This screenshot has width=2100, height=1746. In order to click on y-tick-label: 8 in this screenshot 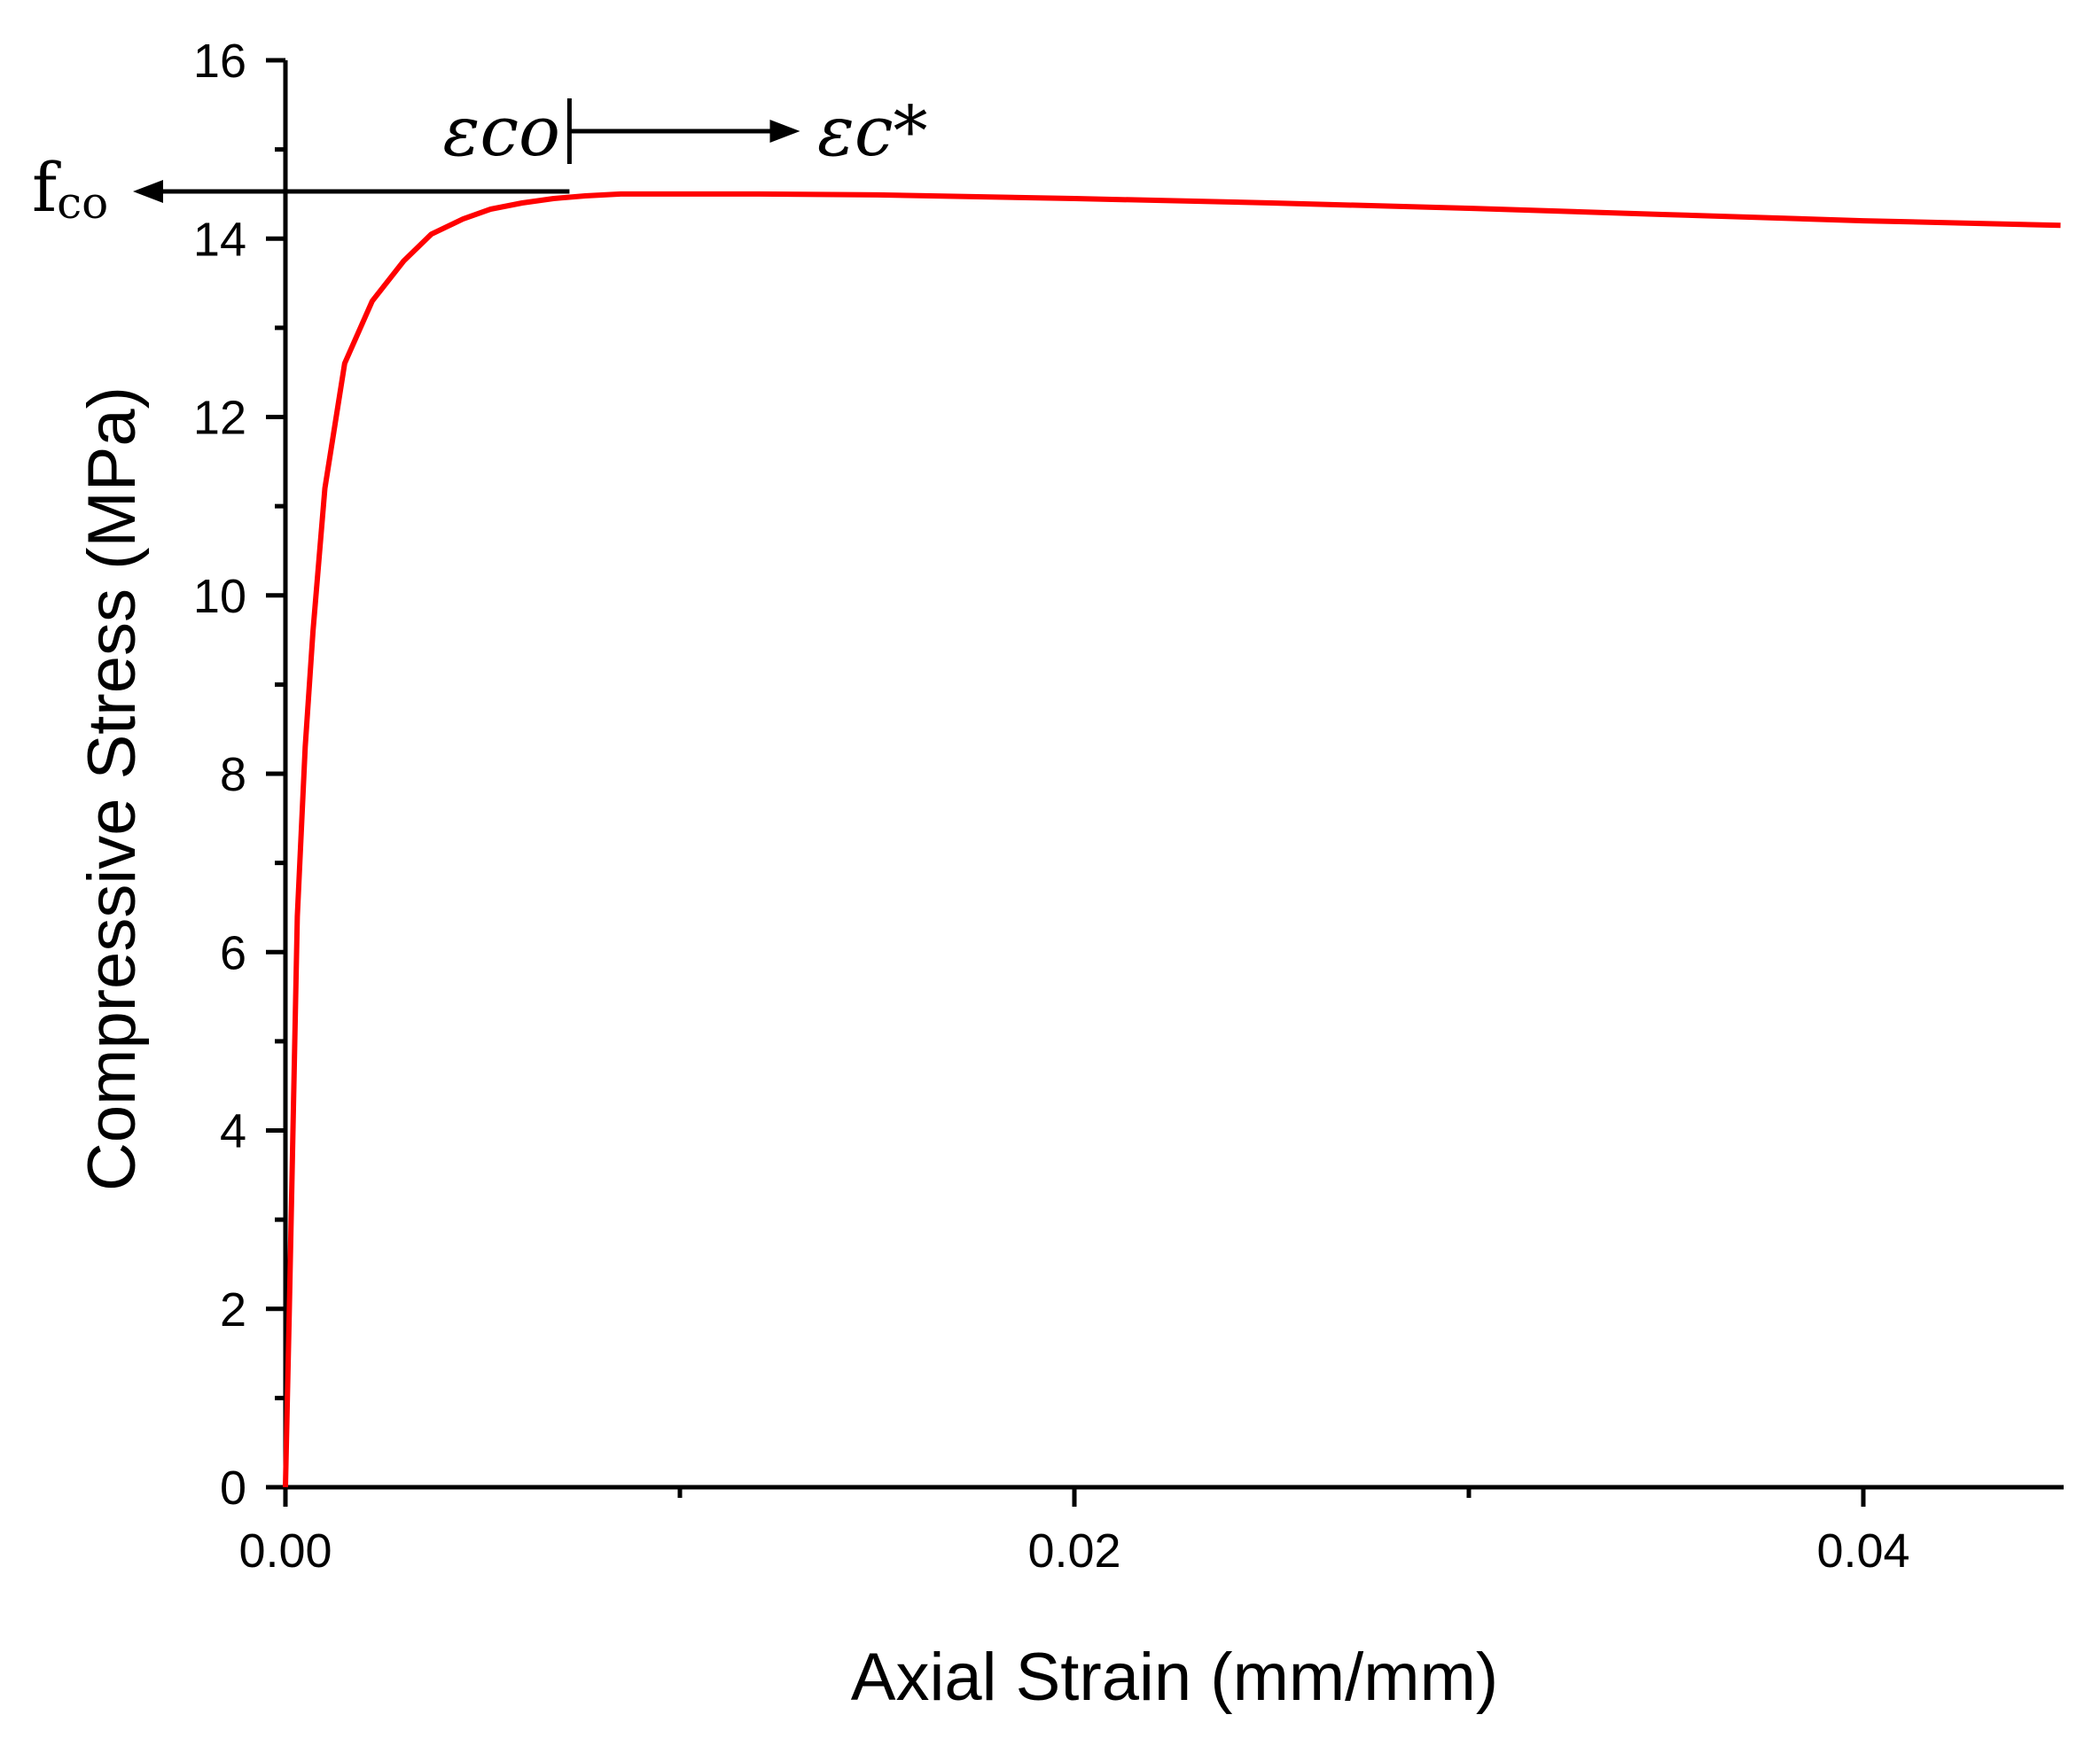, I will do `click(233, 774)`.